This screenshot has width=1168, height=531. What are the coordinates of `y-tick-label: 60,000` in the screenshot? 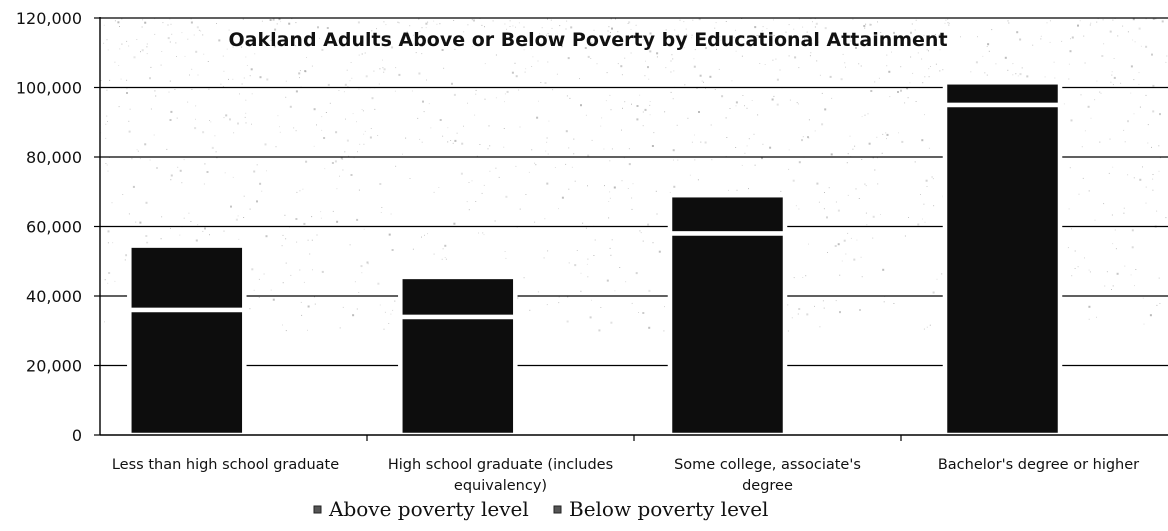 It's located at (54, 227).